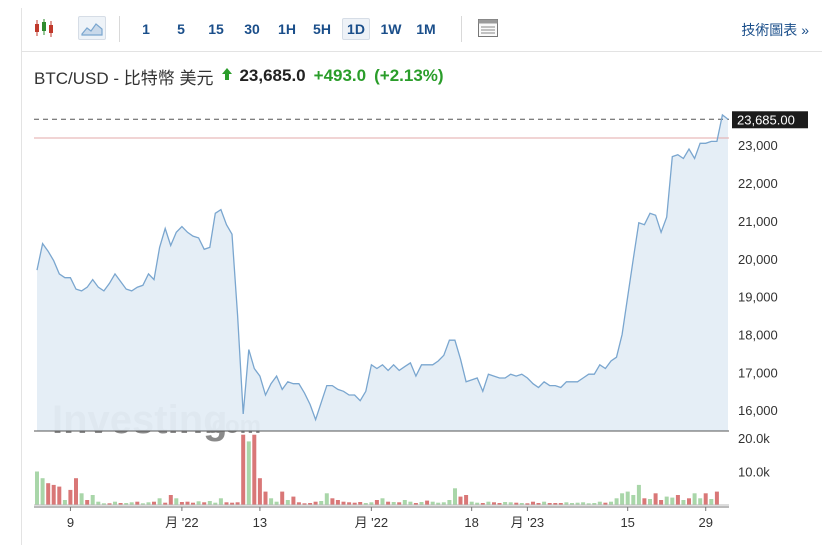 The image size is (822, 545). What do you see at coordinates (322, 29) in the screenshot?
I see `period-5h: 5H` at bounding box center [322, 29].